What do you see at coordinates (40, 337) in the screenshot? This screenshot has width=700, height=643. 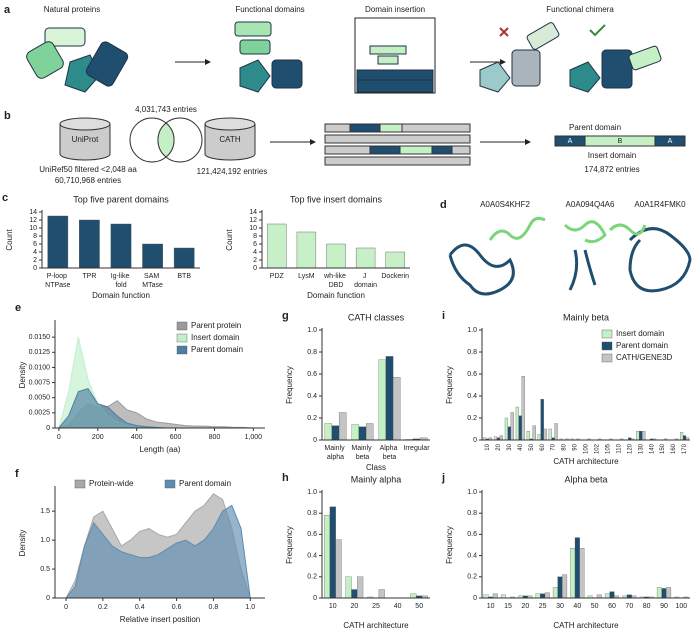 I see `y-tick-label: 0.0150` at bounding box center [40, 337].